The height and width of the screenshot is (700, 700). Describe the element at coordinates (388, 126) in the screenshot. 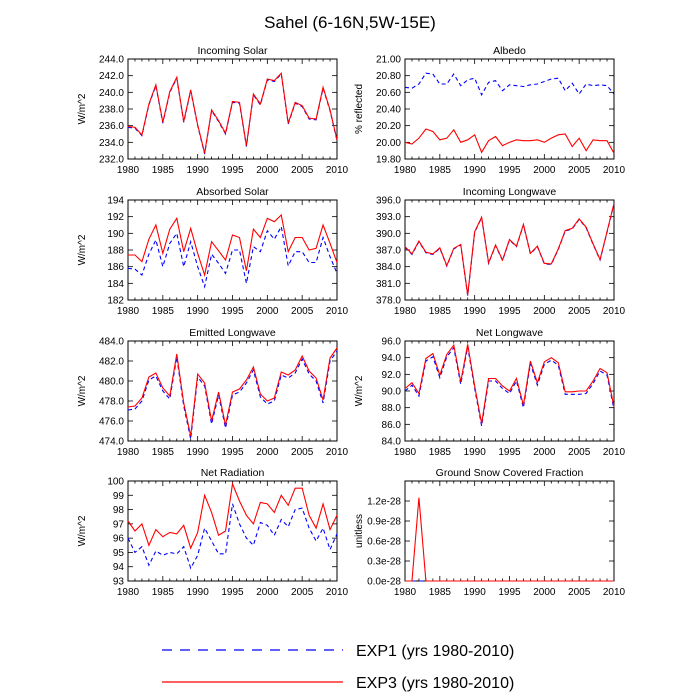

I see `y-tick-label: 20.20` at that location.